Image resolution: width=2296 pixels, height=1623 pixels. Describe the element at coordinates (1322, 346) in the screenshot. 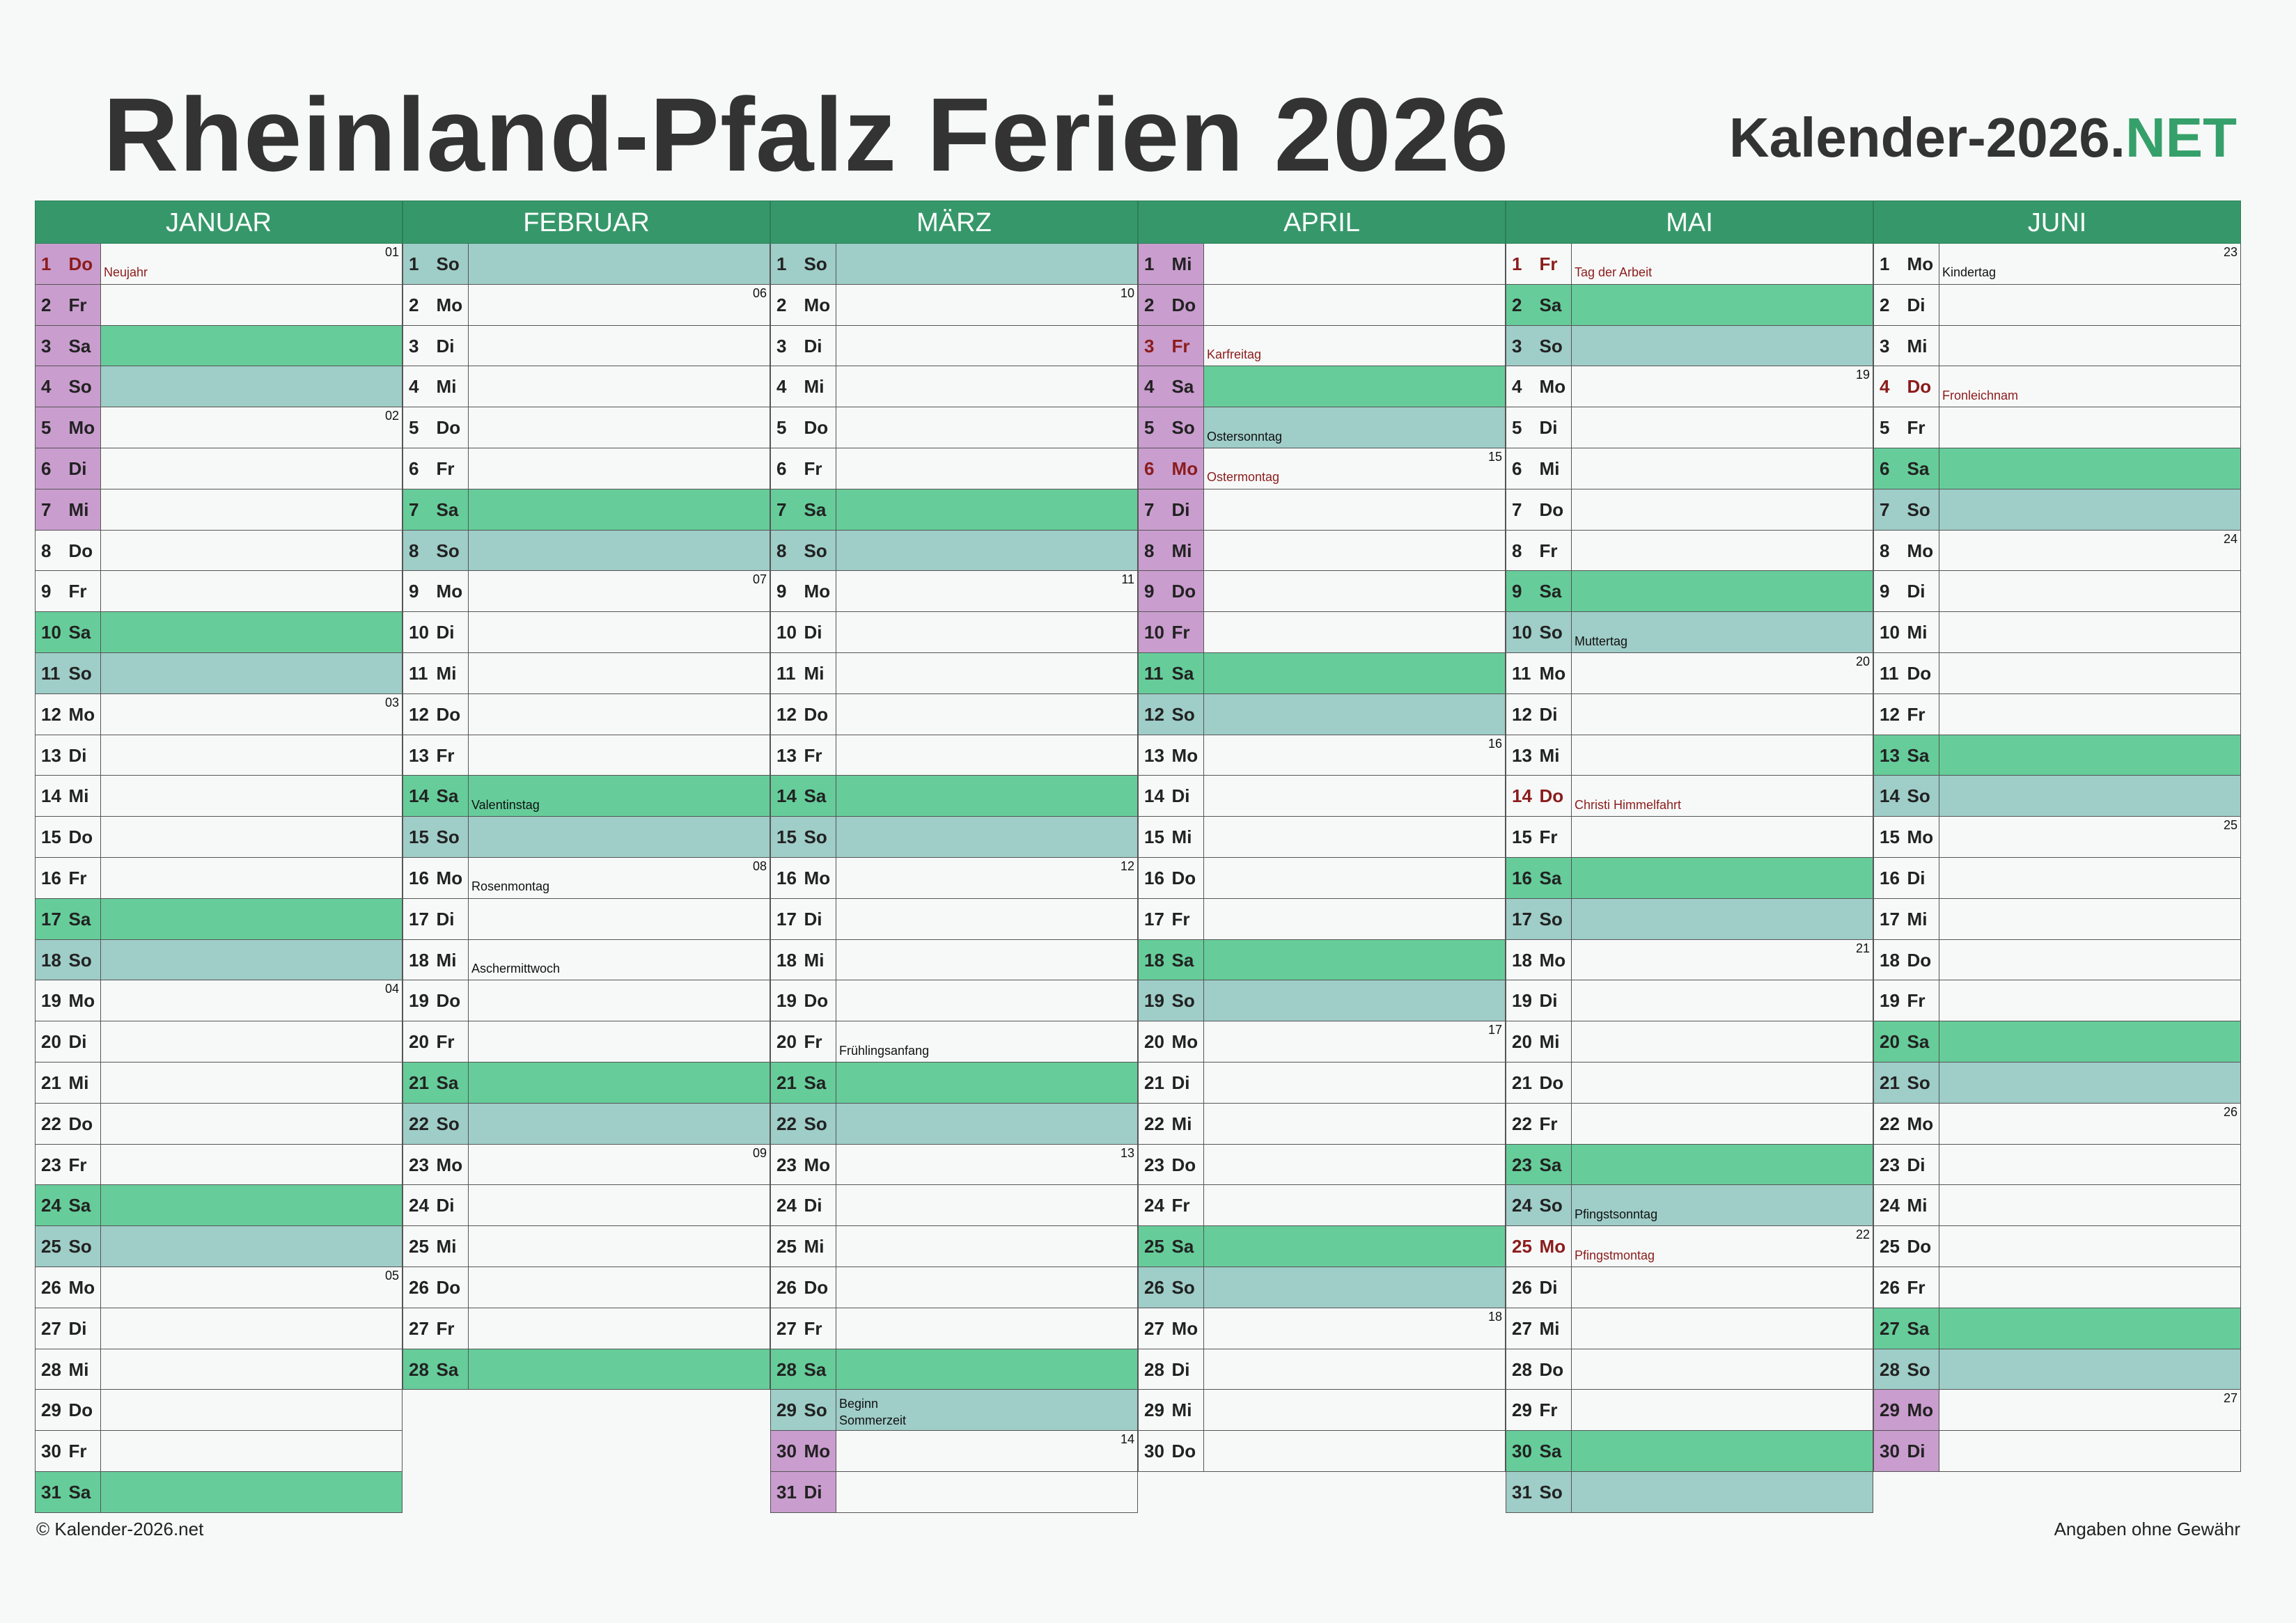

I see `day-row: 3 Fr Karfreitag` at that location.